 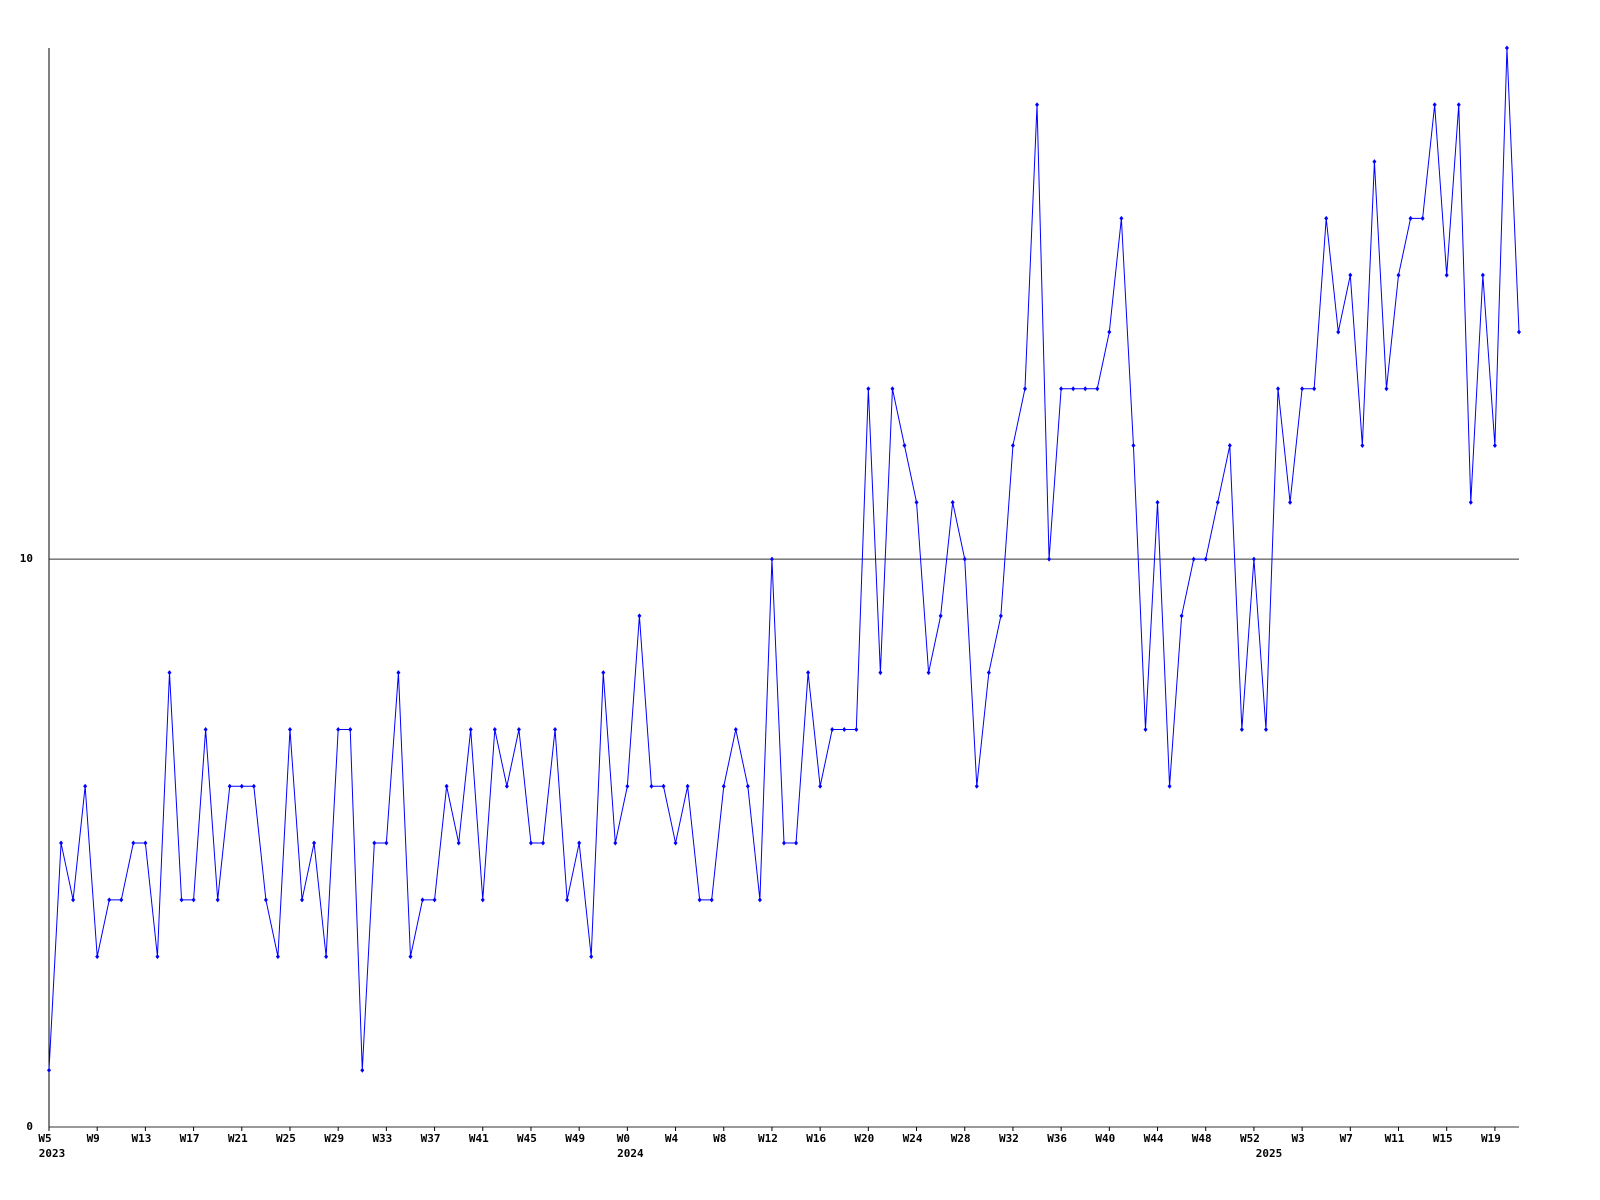 What do you see at coordinates (672, 1138) in the screenshot?
I see `x-tick-label: W4` at bounding box center [672, 1138].